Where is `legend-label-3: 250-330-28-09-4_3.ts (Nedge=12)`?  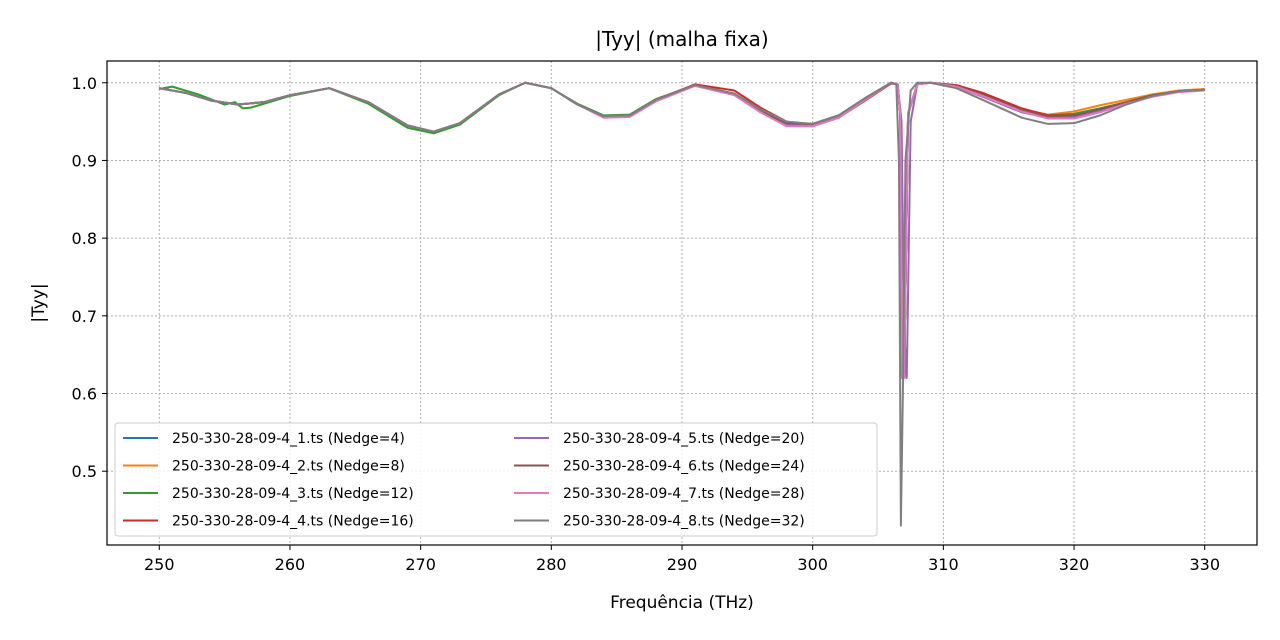
legend-label-3: 250-330-28-09-4_3.ts (Nedge=12) is located at coordinates (293, 494).